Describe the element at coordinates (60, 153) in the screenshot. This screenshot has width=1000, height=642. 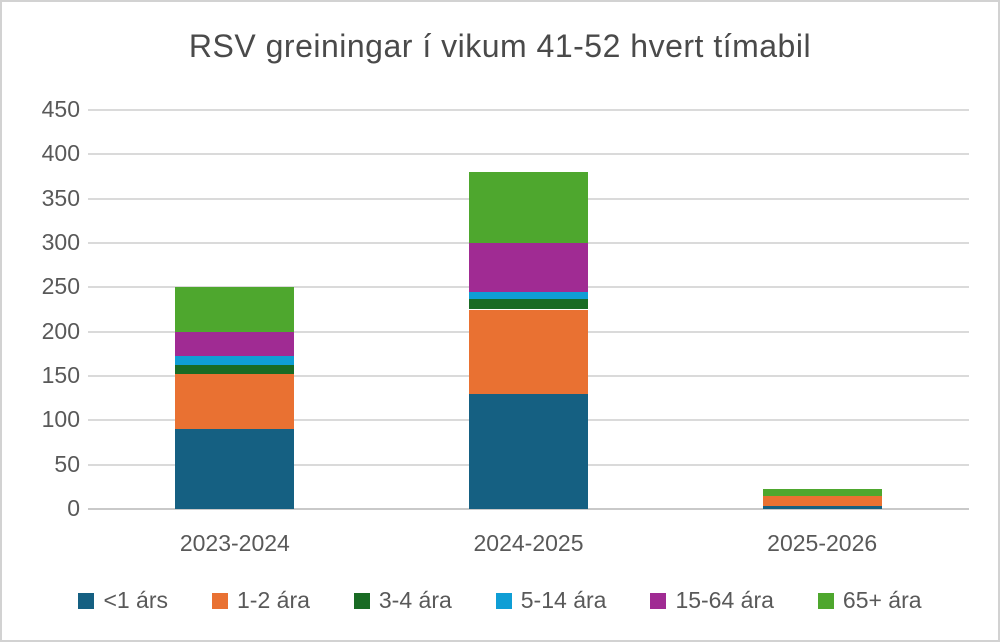
I see `y-axis-tick-label: 400` at that location.